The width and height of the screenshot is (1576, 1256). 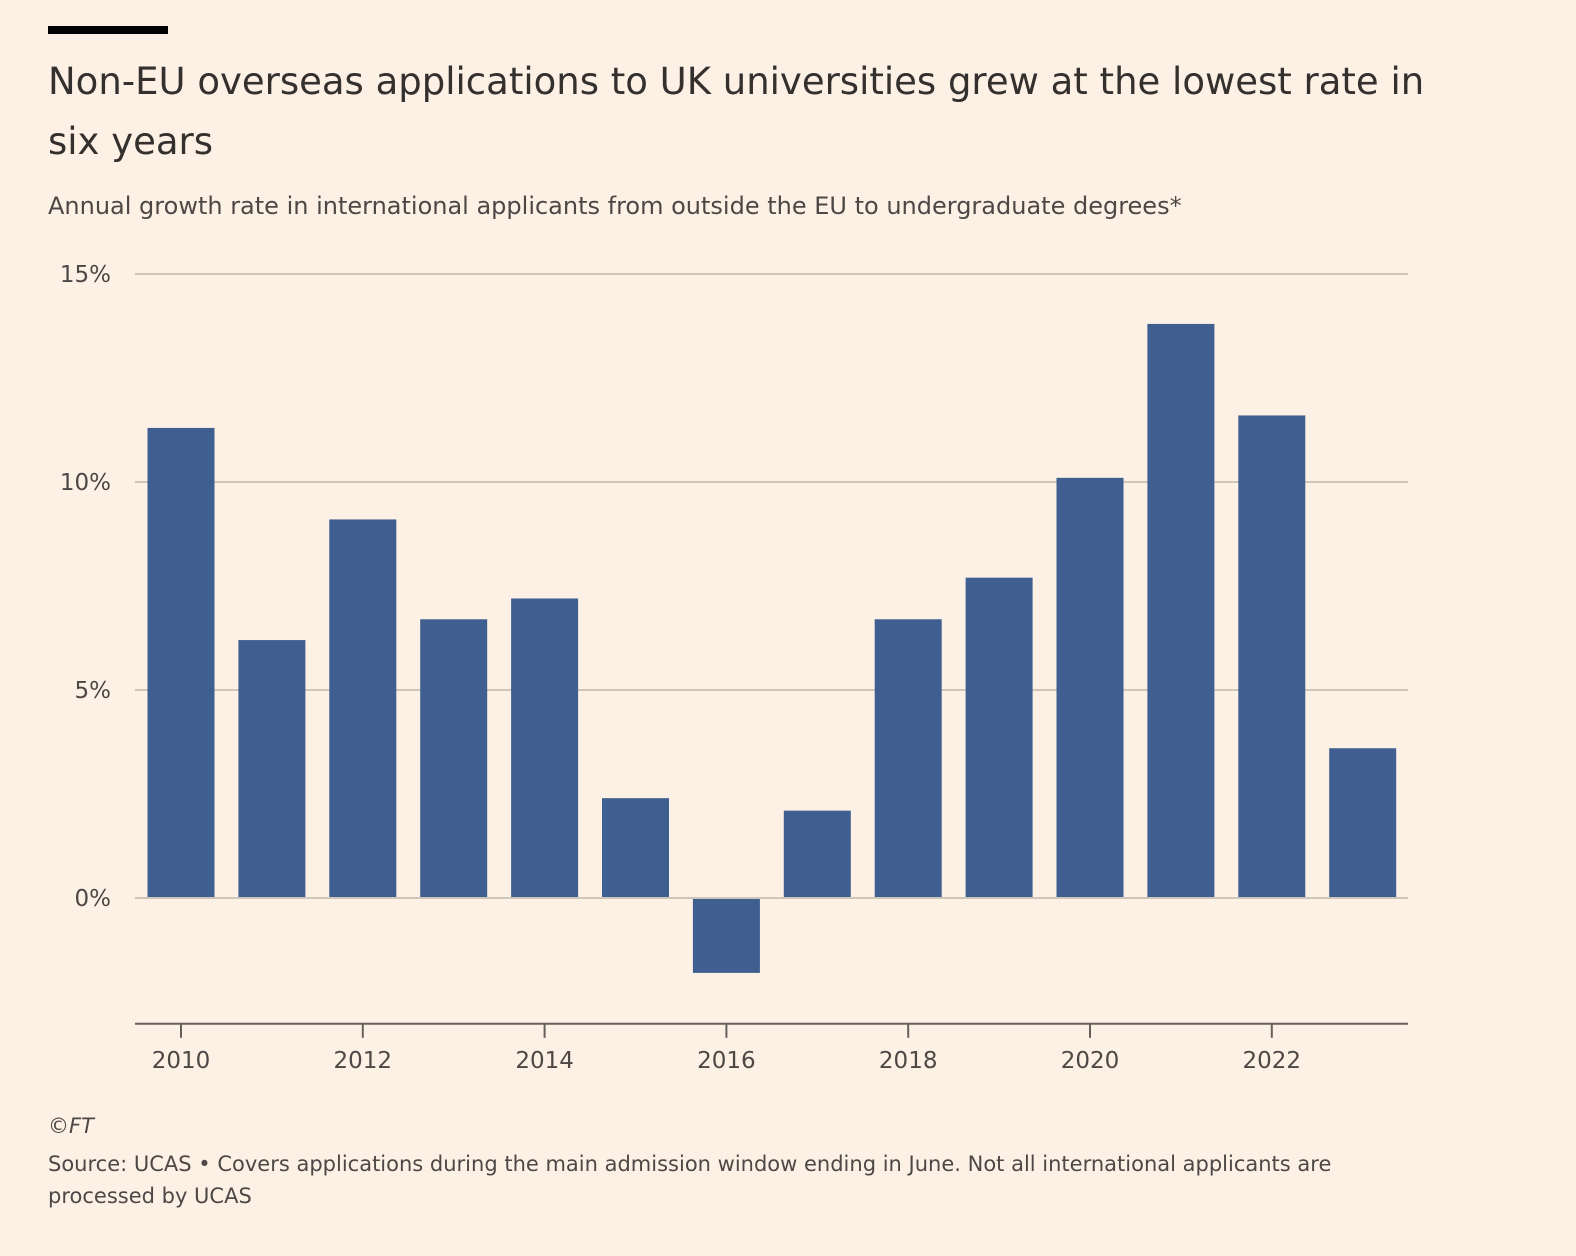 What do you see at coordinates (726, 935) in the screenshot?
I see `bar-2016` at bounding box center [726, 935].